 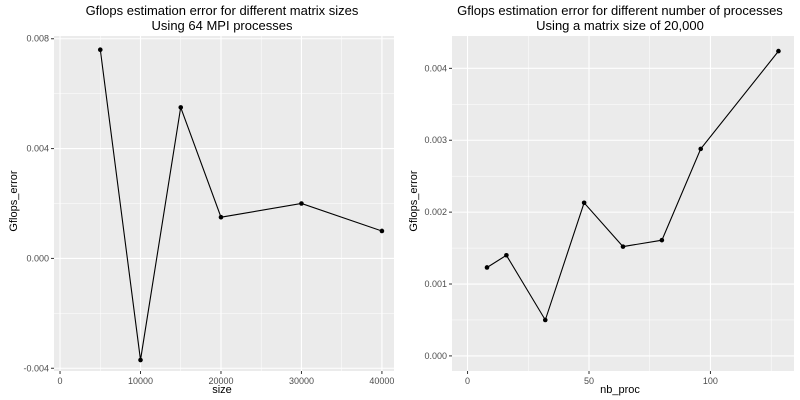 I want to click on y-tick-label: 0.002, so click(x=435, y=212).